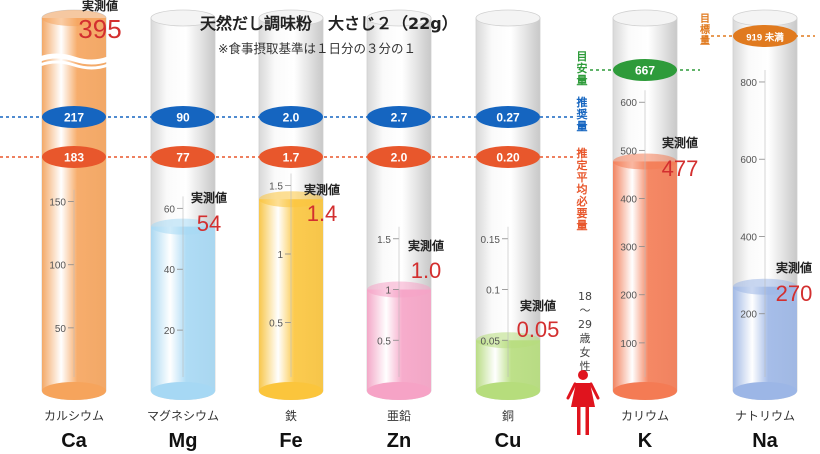  Describe the element at coordinates (170, 331) in the screenshot. I see `tick-label: 20` at that location.